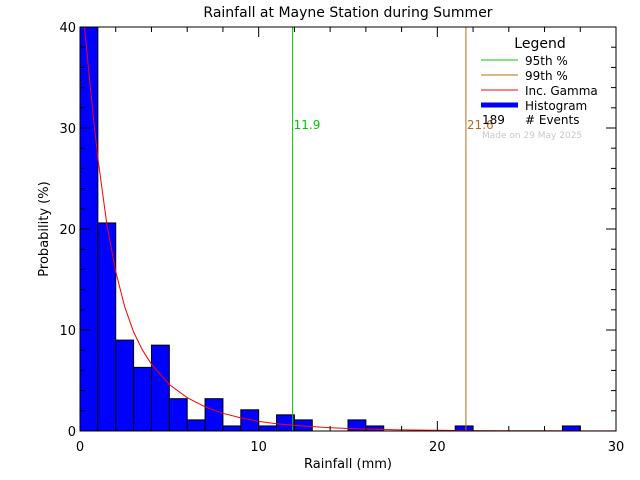  What do you see at coordinates (258, 447) in the screenshot?
I see `x-tick-label: 10` at bounding box center [258, 447].